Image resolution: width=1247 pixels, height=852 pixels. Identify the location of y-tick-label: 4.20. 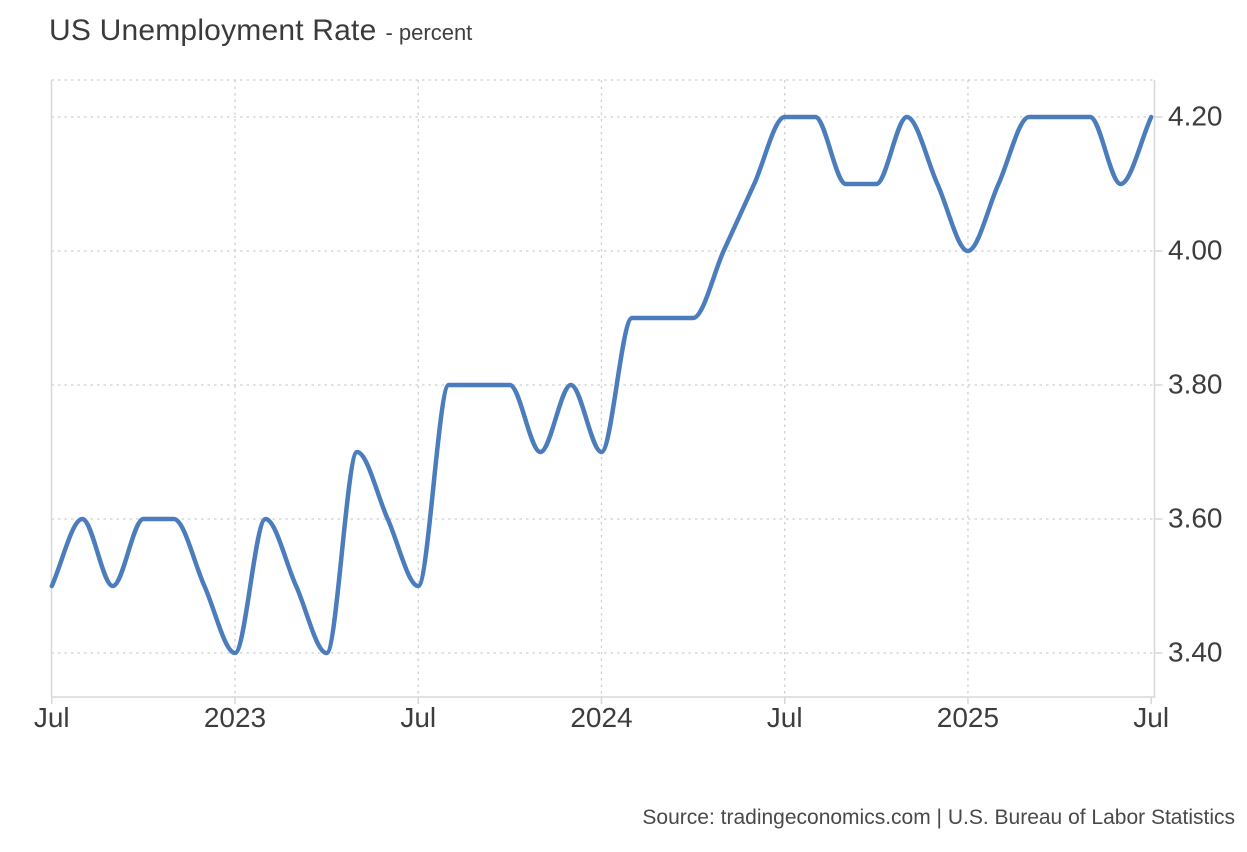
(1195, 116).